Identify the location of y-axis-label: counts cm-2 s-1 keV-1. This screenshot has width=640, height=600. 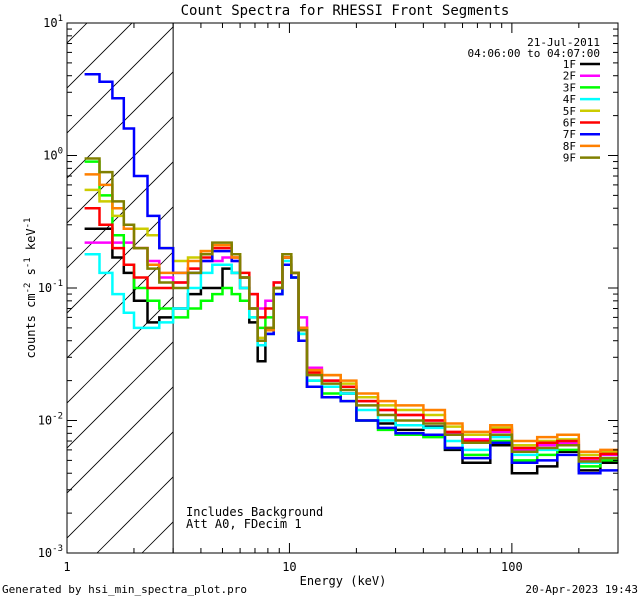
(30, 288).